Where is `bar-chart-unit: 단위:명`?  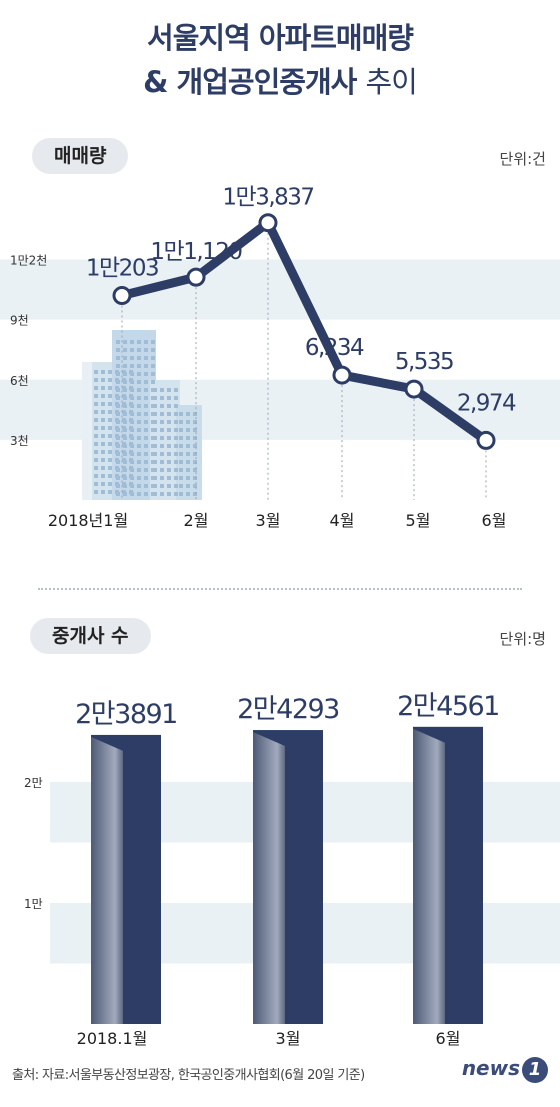 bar-chart-unit: 단위:명 is located at coordinates (522, 639).